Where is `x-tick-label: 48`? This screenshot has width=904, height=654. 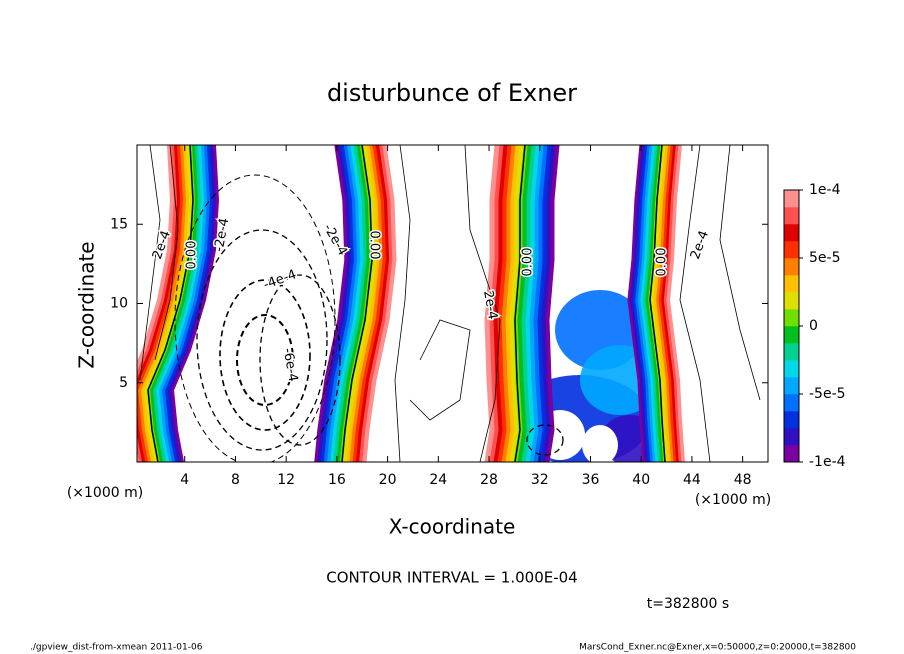
x-tick-label: 48 is located at coordinates (743, 480).